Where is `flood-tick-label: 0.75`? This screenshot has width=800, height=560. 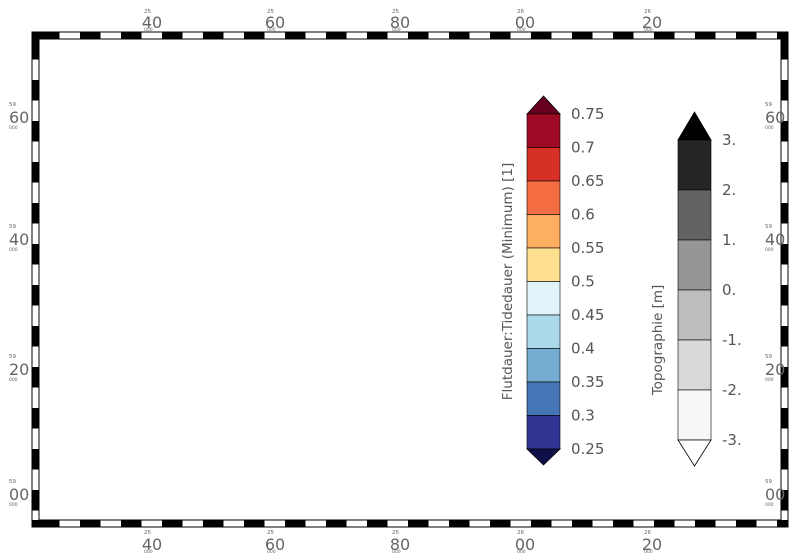
flood-tick-label: 0.75 is located at coordinates (587, 114).